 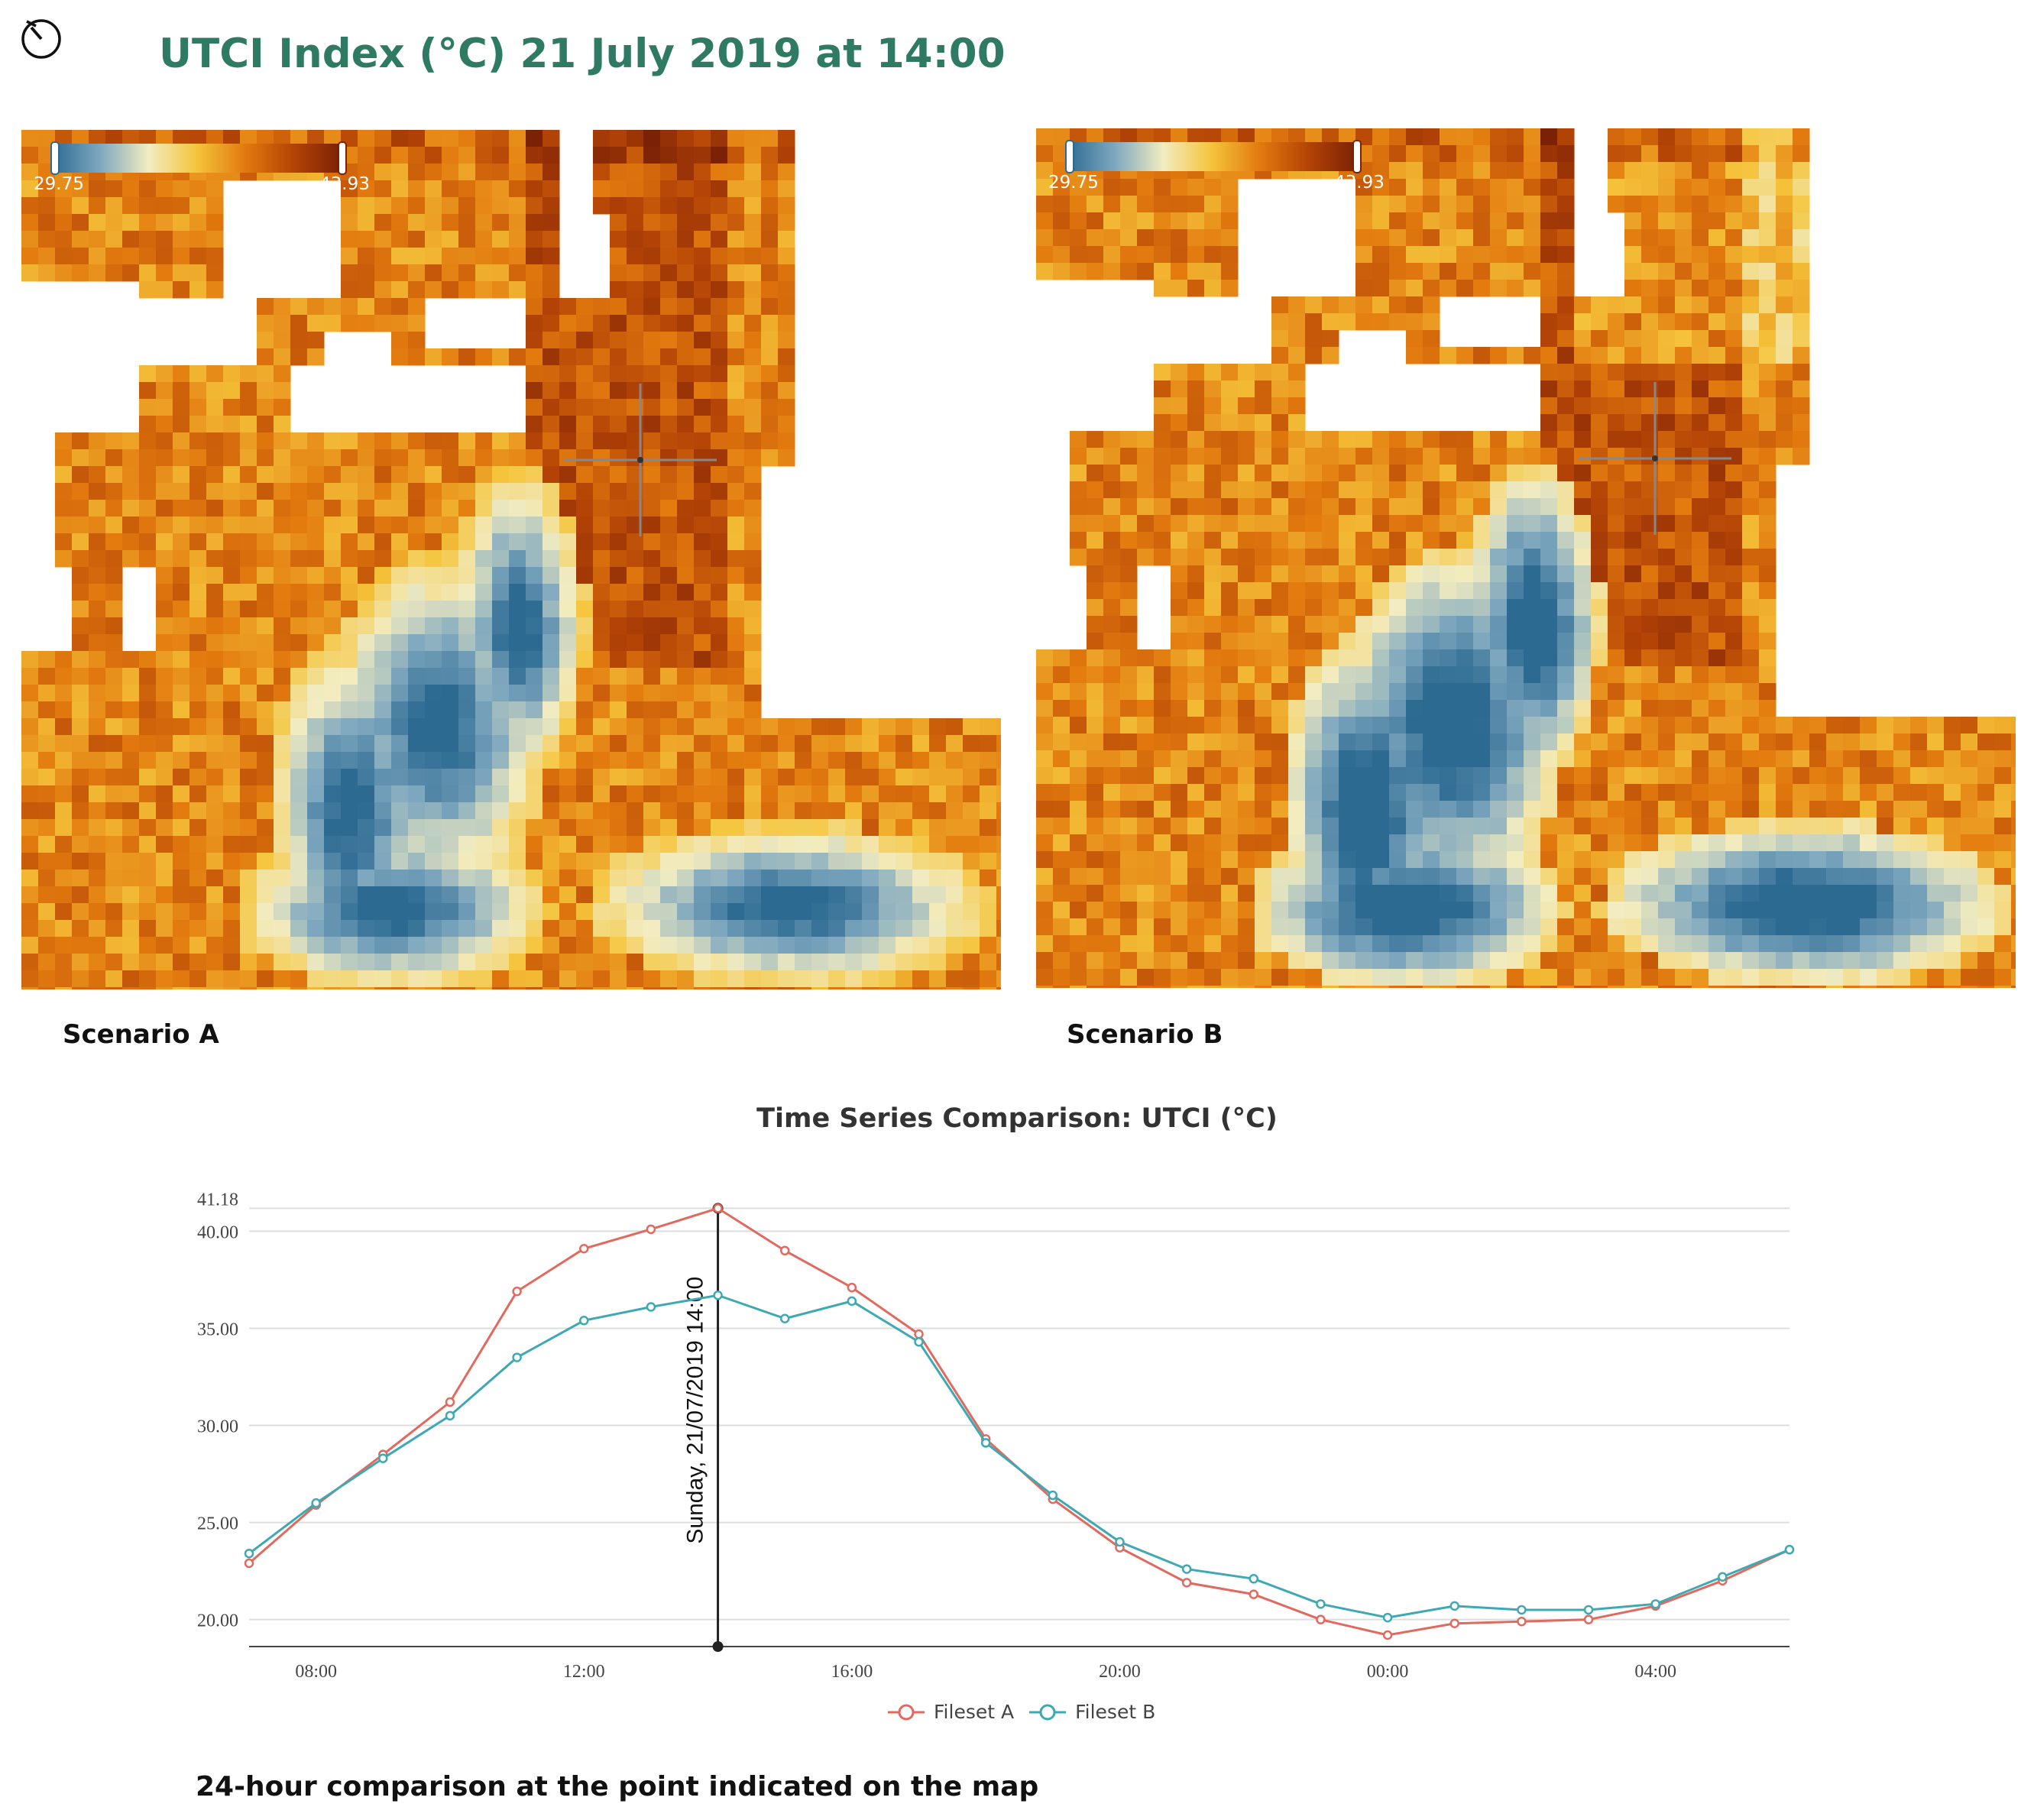 What do you see at coordinates (316, 1672) in the screenshot?
I see `x-tick-label: 08:00` at bounding box center [316, 1672].